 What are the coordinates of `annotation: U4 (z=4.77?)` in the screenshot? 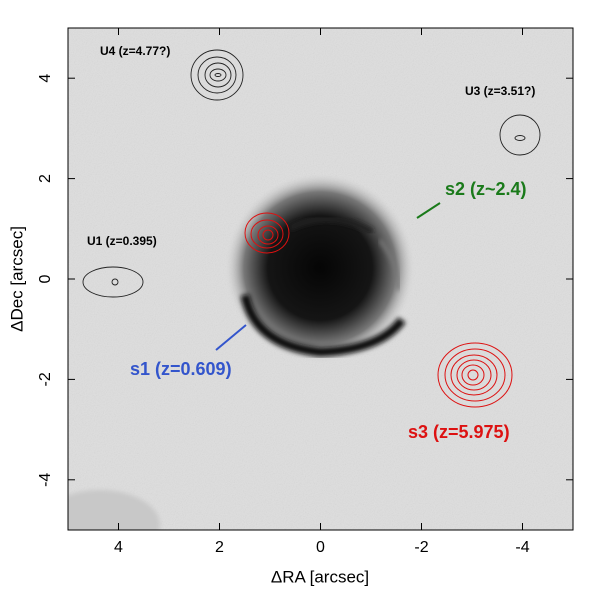 It's located at (135, 51).